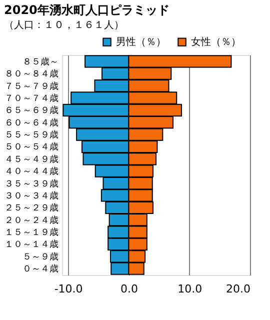 Image resolution: width=270 pixels, height=320 pixels. I want to click on y-tick-label: ５～９歳, so click(40, 256).